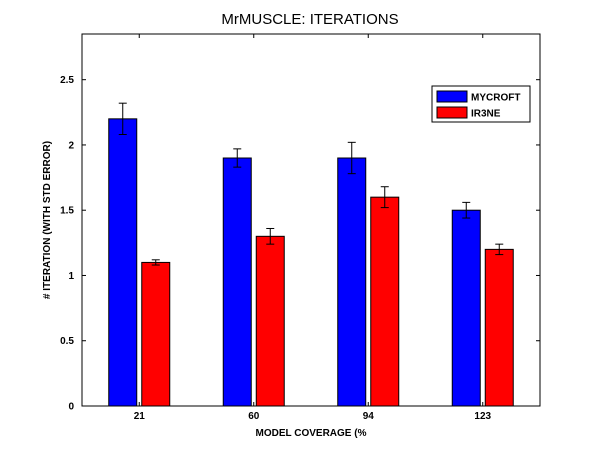  What do you see at coordinates (452, 96) in the screenshot?
I see `legend-swatch-mycroft` at bounding box center [452, 96].